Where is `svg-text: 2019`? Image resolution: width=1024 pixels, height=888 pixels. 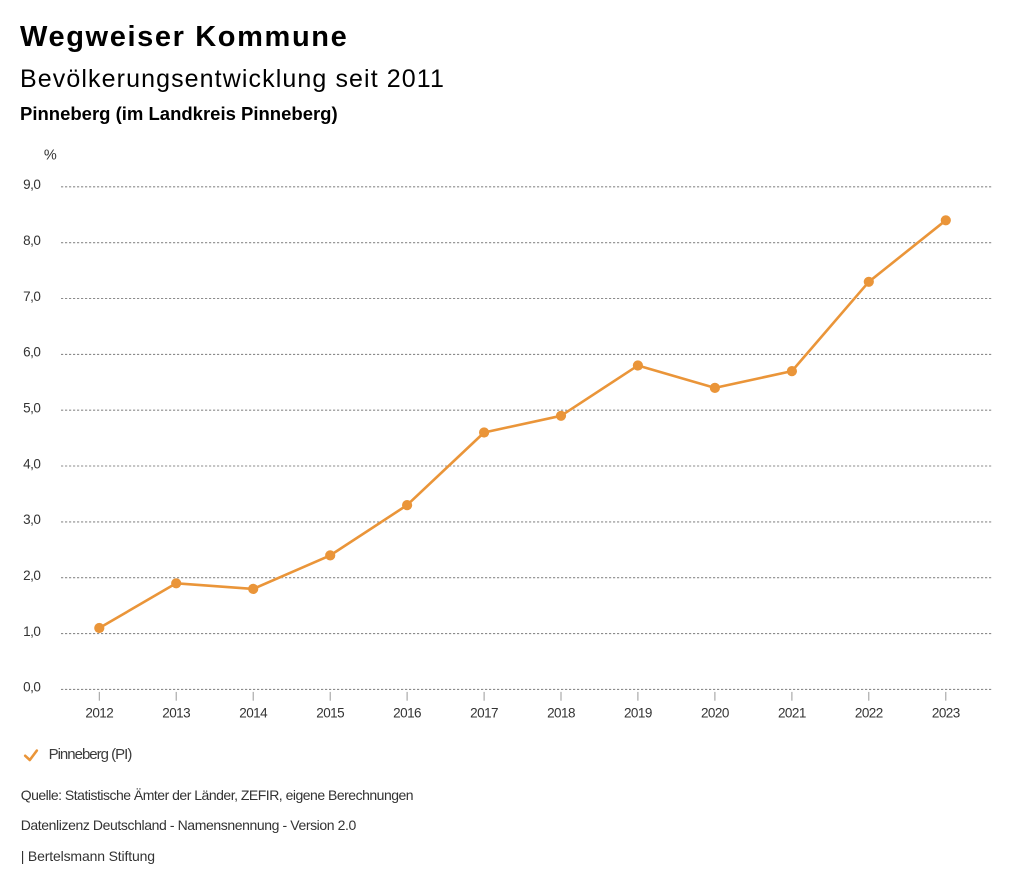 svg-text: 2019 is located at coordinates (638, 713).